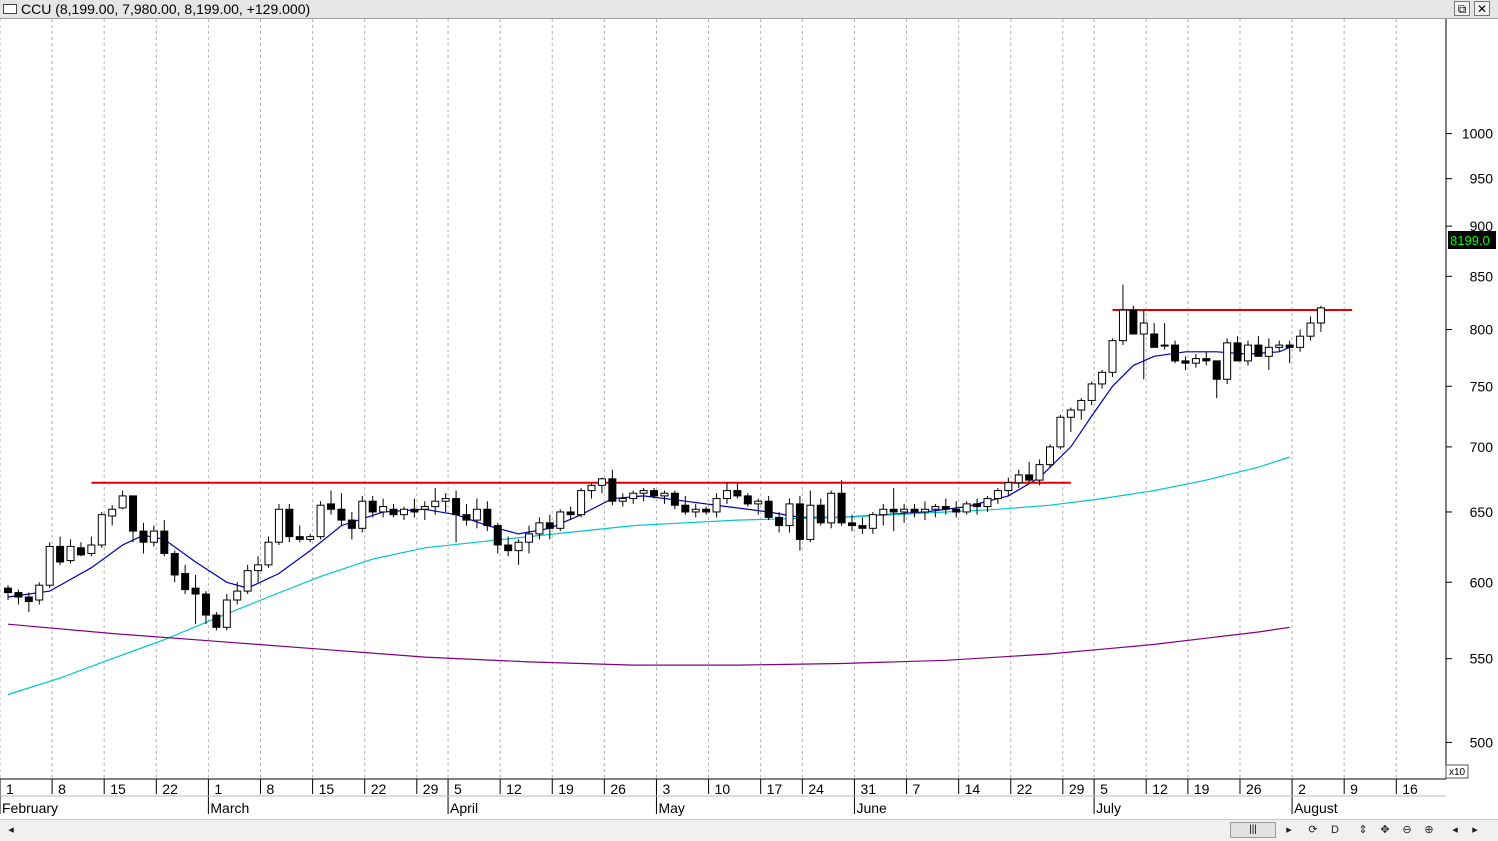  I want to click on y-tick-label: 750, so click(1482, 386).